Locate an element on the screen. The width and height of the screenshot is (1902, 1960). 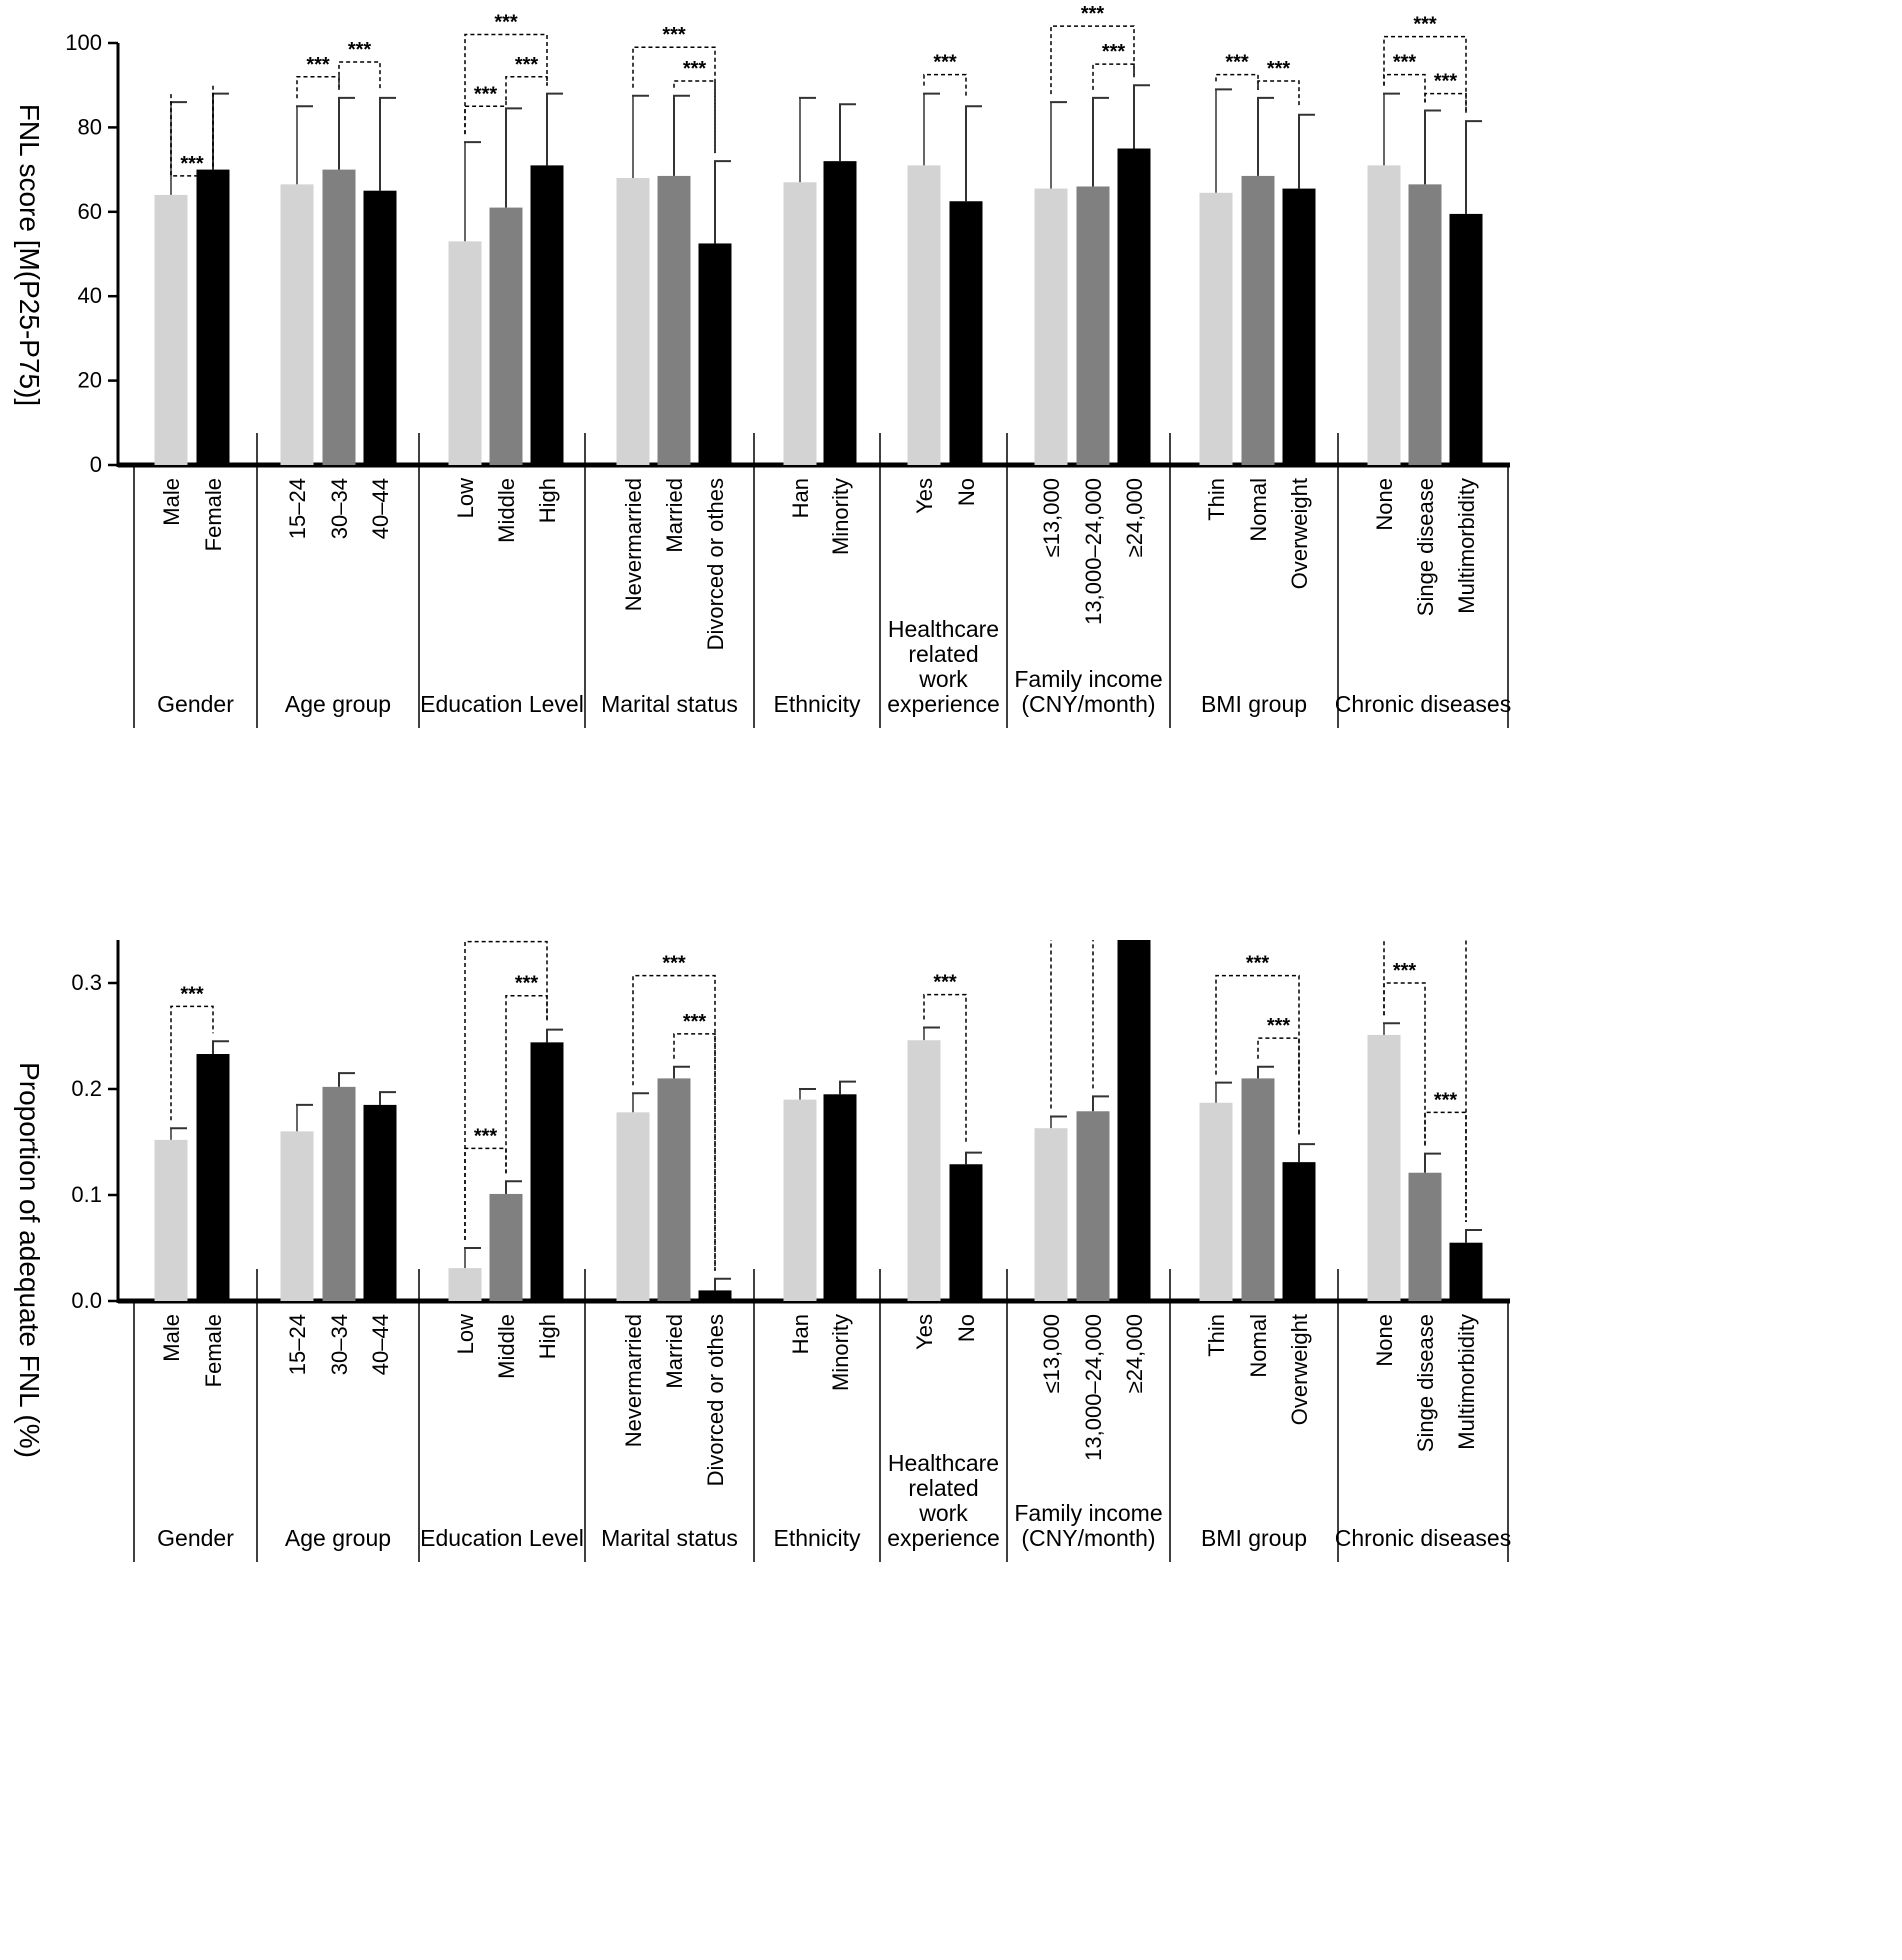
bottom-significance-bracket is located at coordinates (945, 1069).